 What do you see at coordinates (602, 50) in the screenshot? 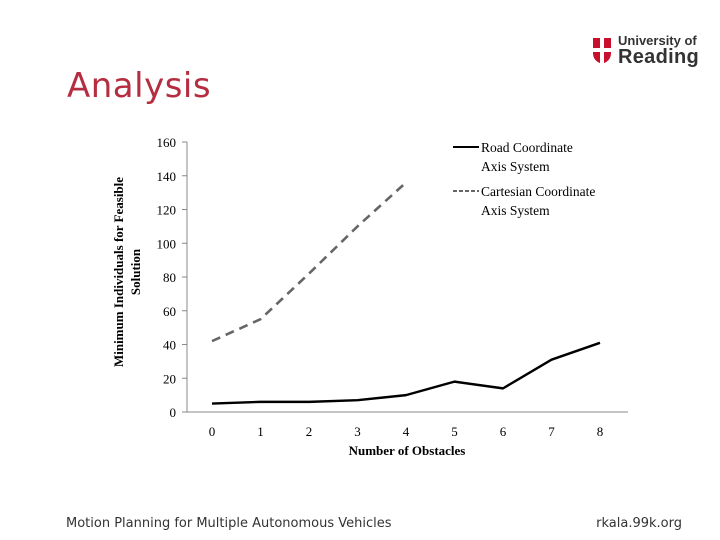
I see `shield-icon` at bounding box center [602, 50].